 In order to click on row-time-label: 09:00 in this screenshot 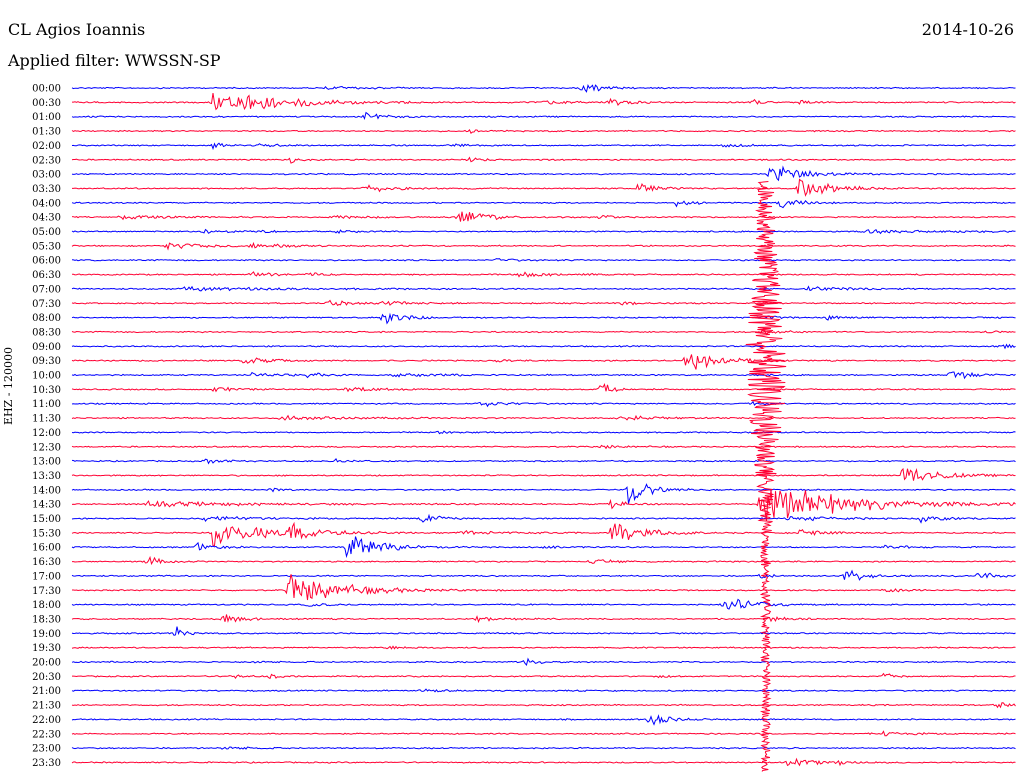, I will do `click(46, 347)`.